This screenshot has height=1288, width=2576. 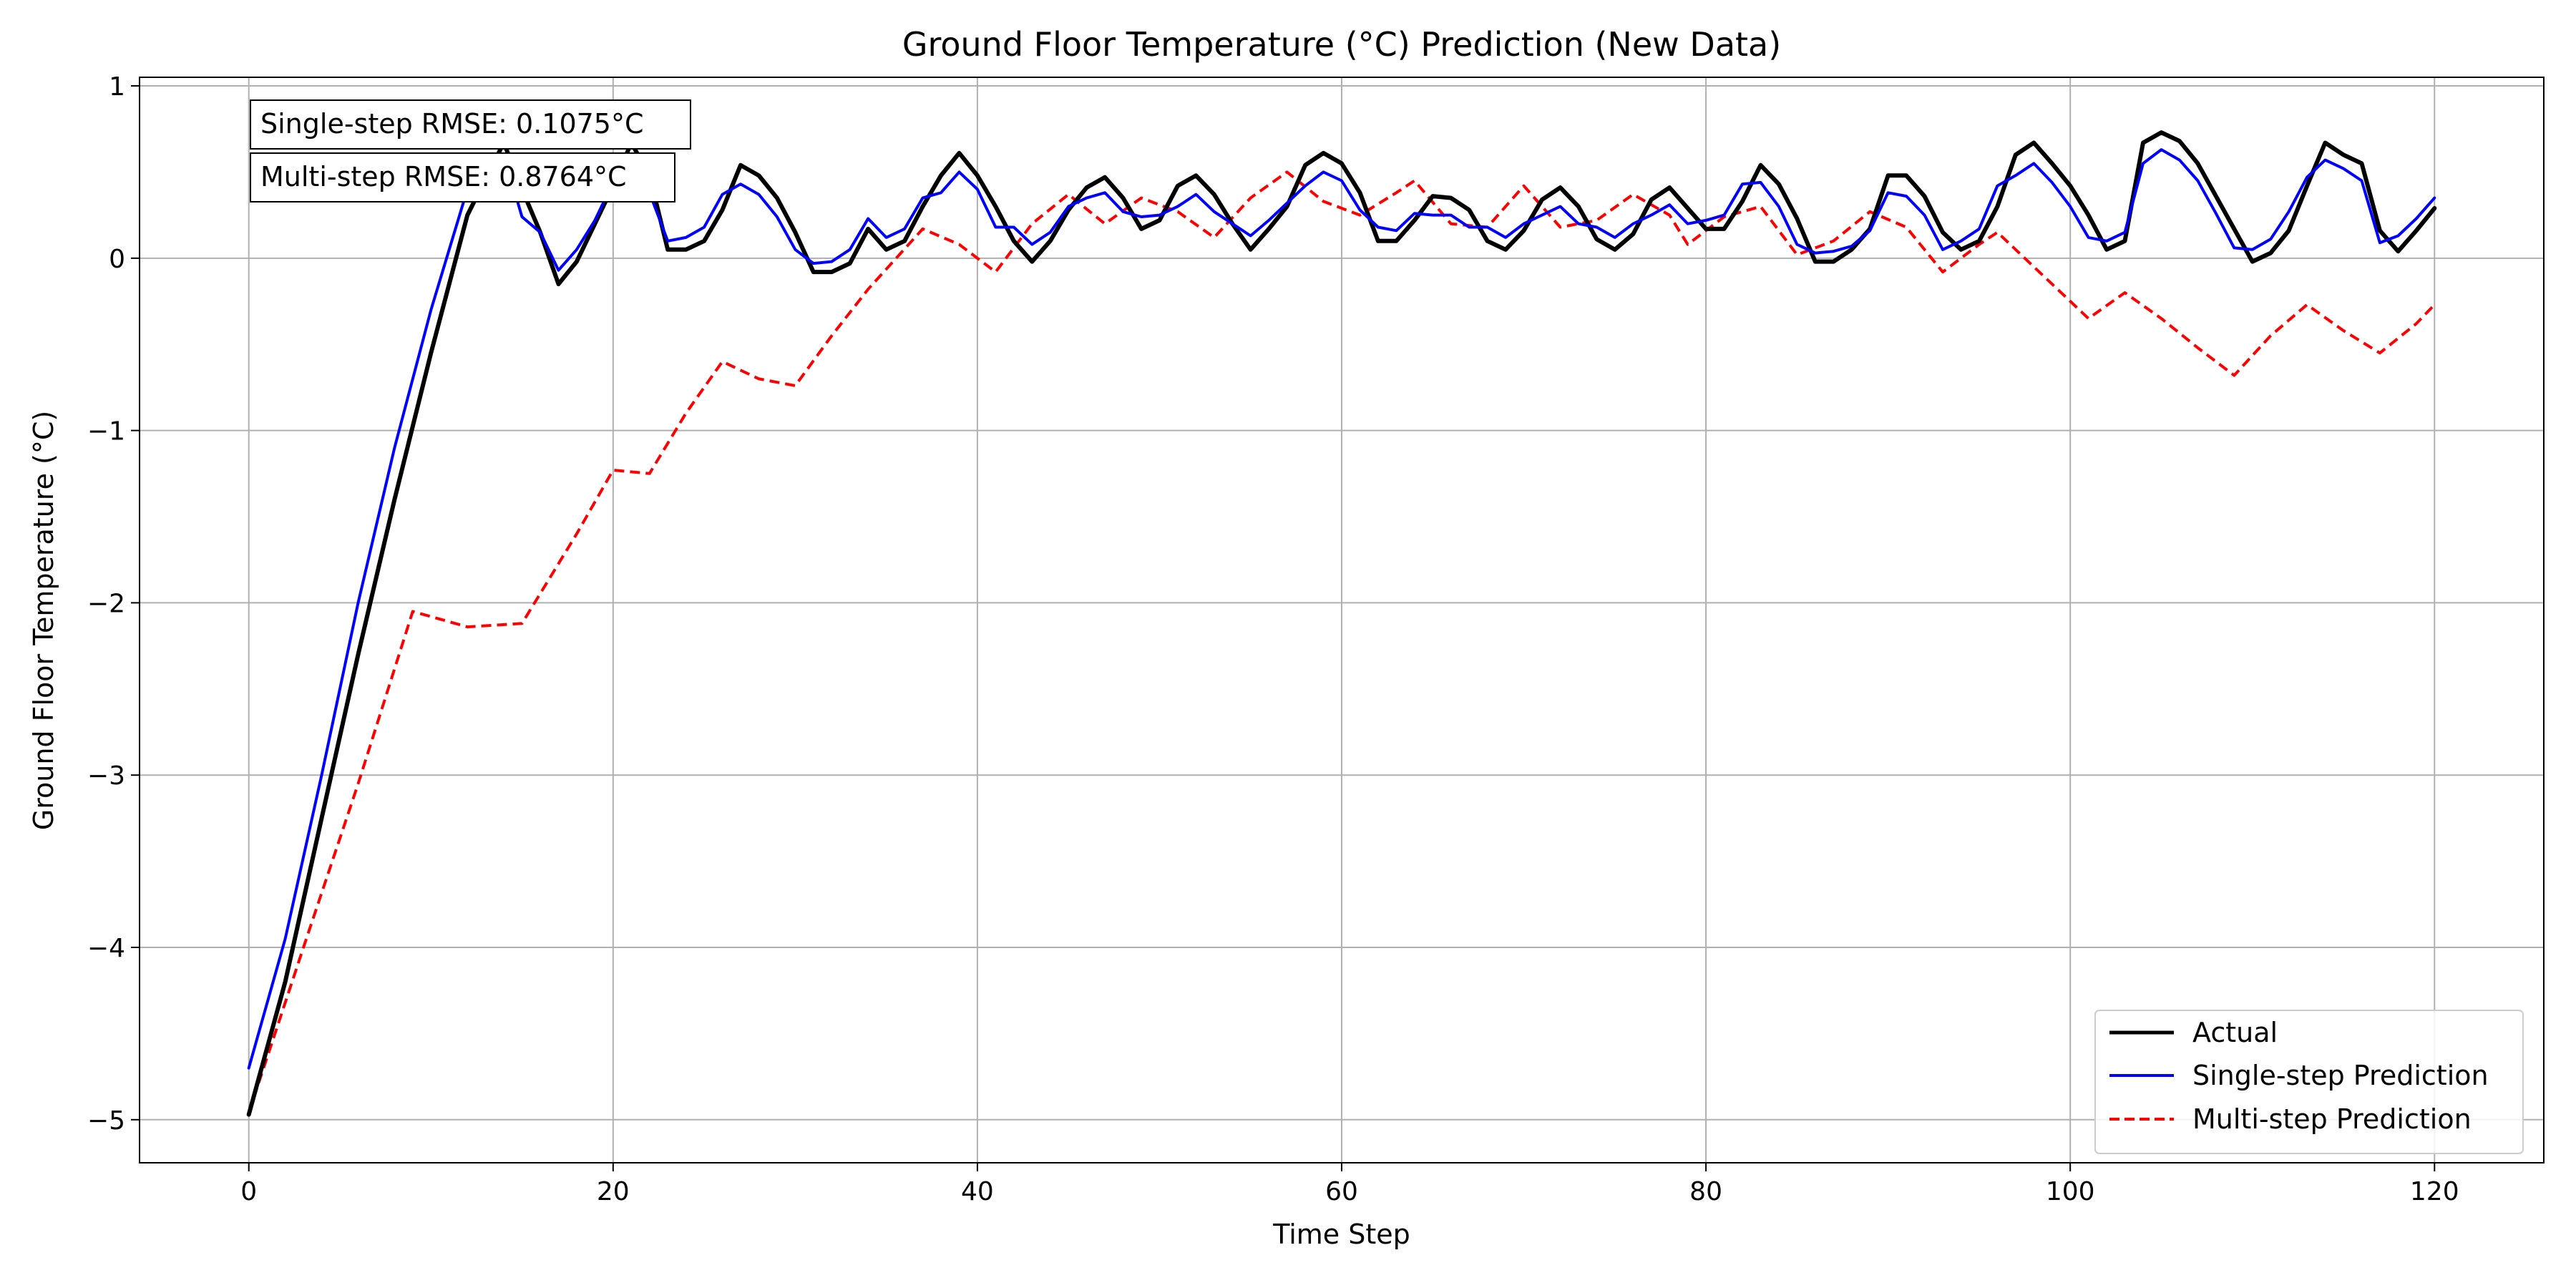 What do you see at coordinates (2235, 1032) in the screenshot?
I see `legend-label-actual: Actual` at bounding box center [2235, 1032].